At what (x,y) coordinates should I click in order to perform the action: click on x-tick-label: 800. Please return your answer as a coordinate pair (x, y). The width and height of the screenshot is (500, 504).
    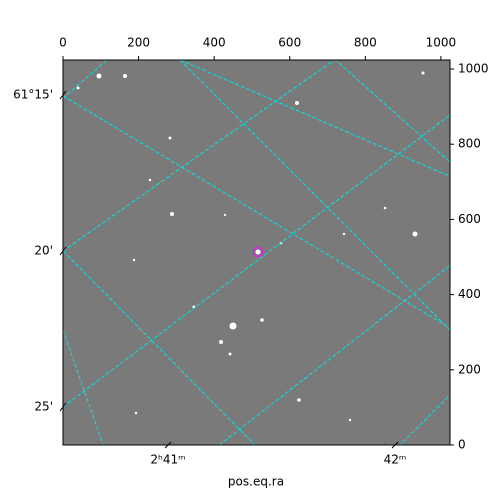
    Looking at the image, I should click on (365, 43).